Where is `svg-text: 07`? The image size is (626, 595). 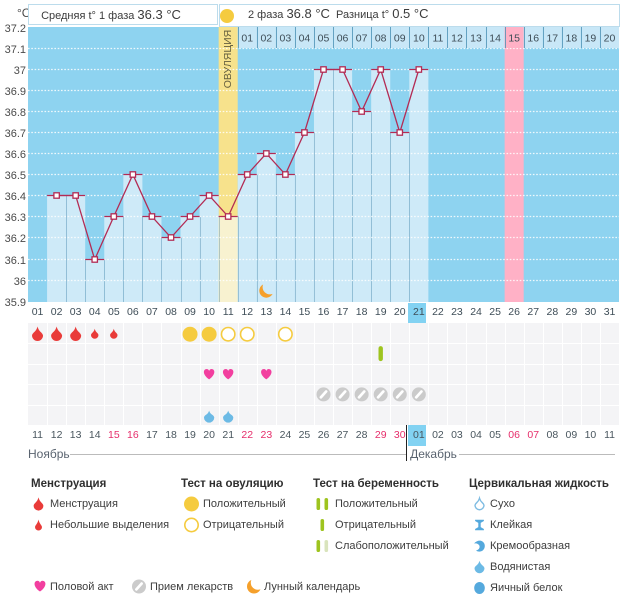
svg-text: 07 is located at coordinates (362, 39).